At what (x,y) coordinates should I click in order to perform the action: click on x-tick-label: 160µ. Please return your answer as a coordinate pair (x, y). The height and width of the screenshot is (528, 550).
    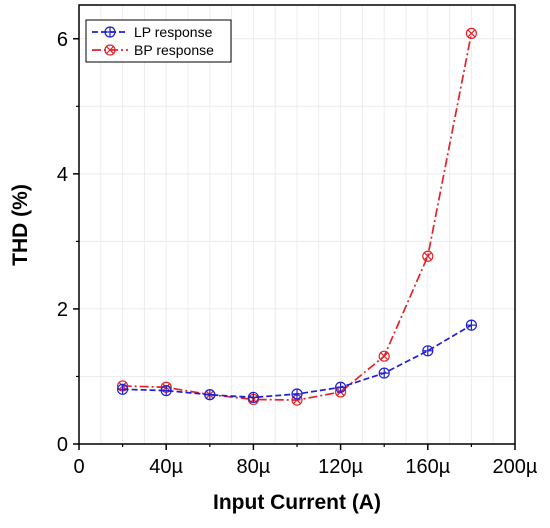
    Looking at the image, I should click on (427, 467).